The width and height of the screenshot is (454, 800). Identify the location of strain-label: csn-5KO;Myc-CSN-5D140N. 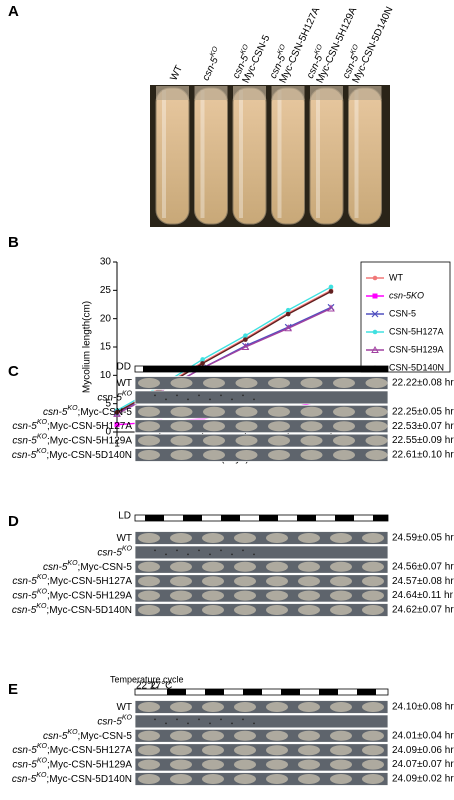
(72, 609).